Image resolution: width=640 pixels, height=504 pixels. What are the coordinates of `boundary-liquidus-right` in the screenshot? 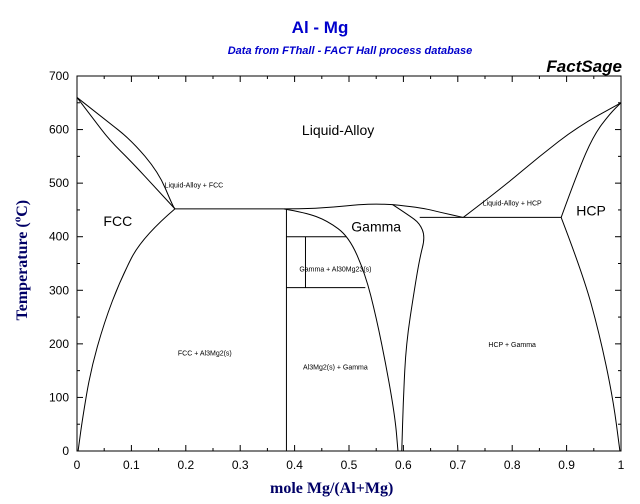 It's located at (542, 160).